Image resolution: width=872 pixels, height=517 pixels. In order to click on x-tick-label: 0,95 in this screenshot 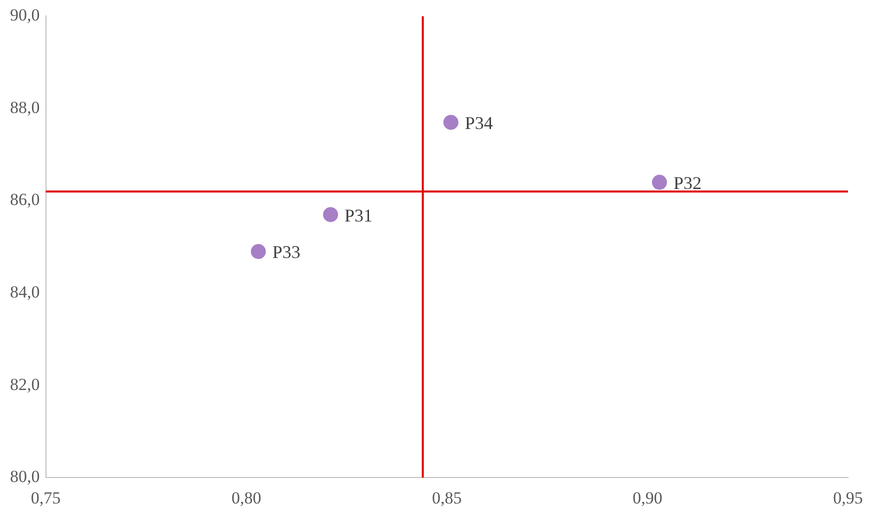, I will do `click(848, 498)`.